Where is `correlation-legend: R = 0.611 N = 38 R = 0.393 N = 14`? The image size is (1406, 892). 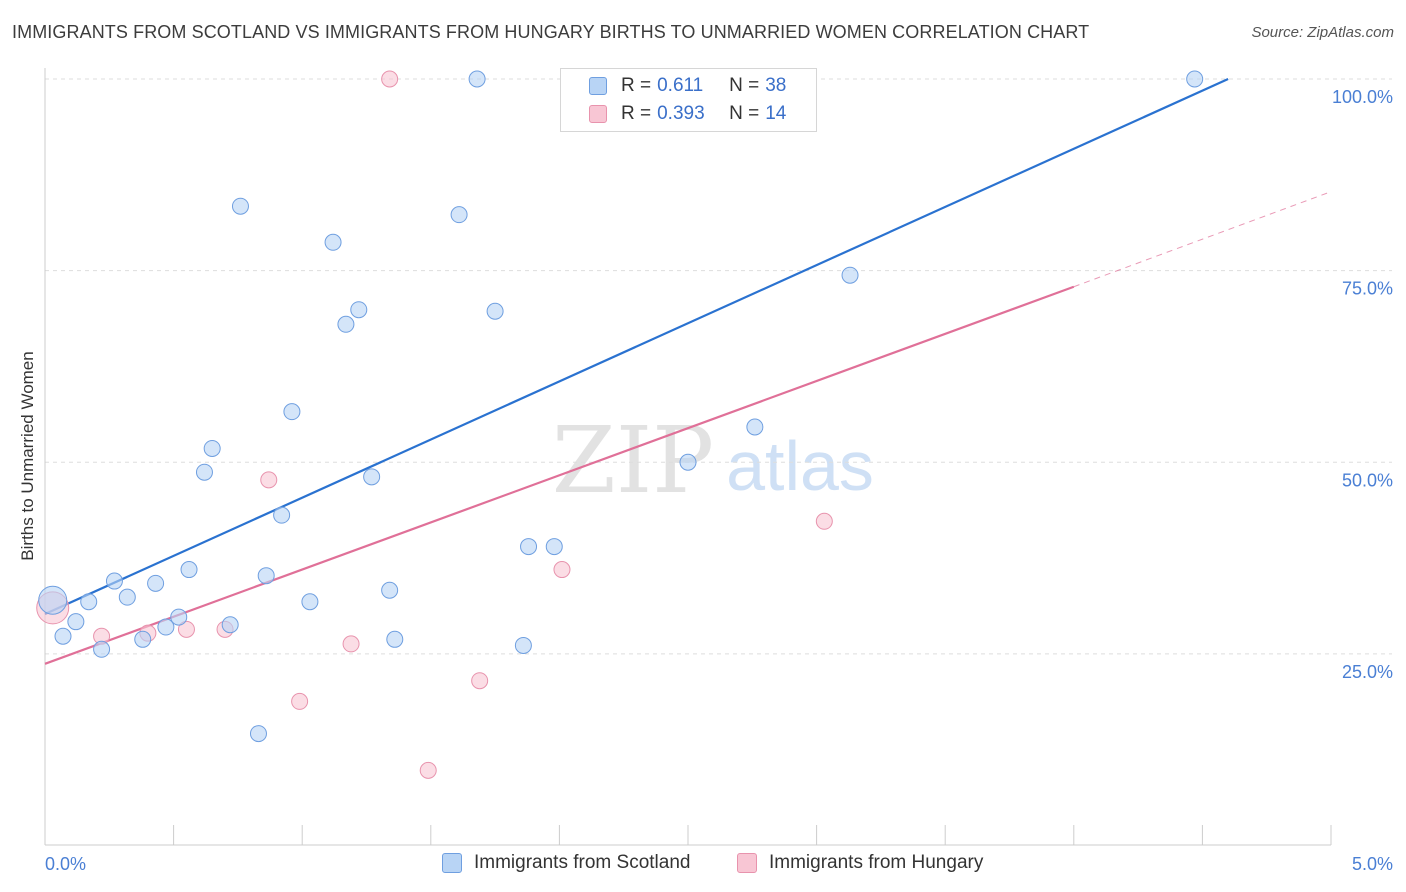 correlation-legend: R = 0.611 N = 38 R = 0.393 N = 14 is located at coordinates (688, 100).